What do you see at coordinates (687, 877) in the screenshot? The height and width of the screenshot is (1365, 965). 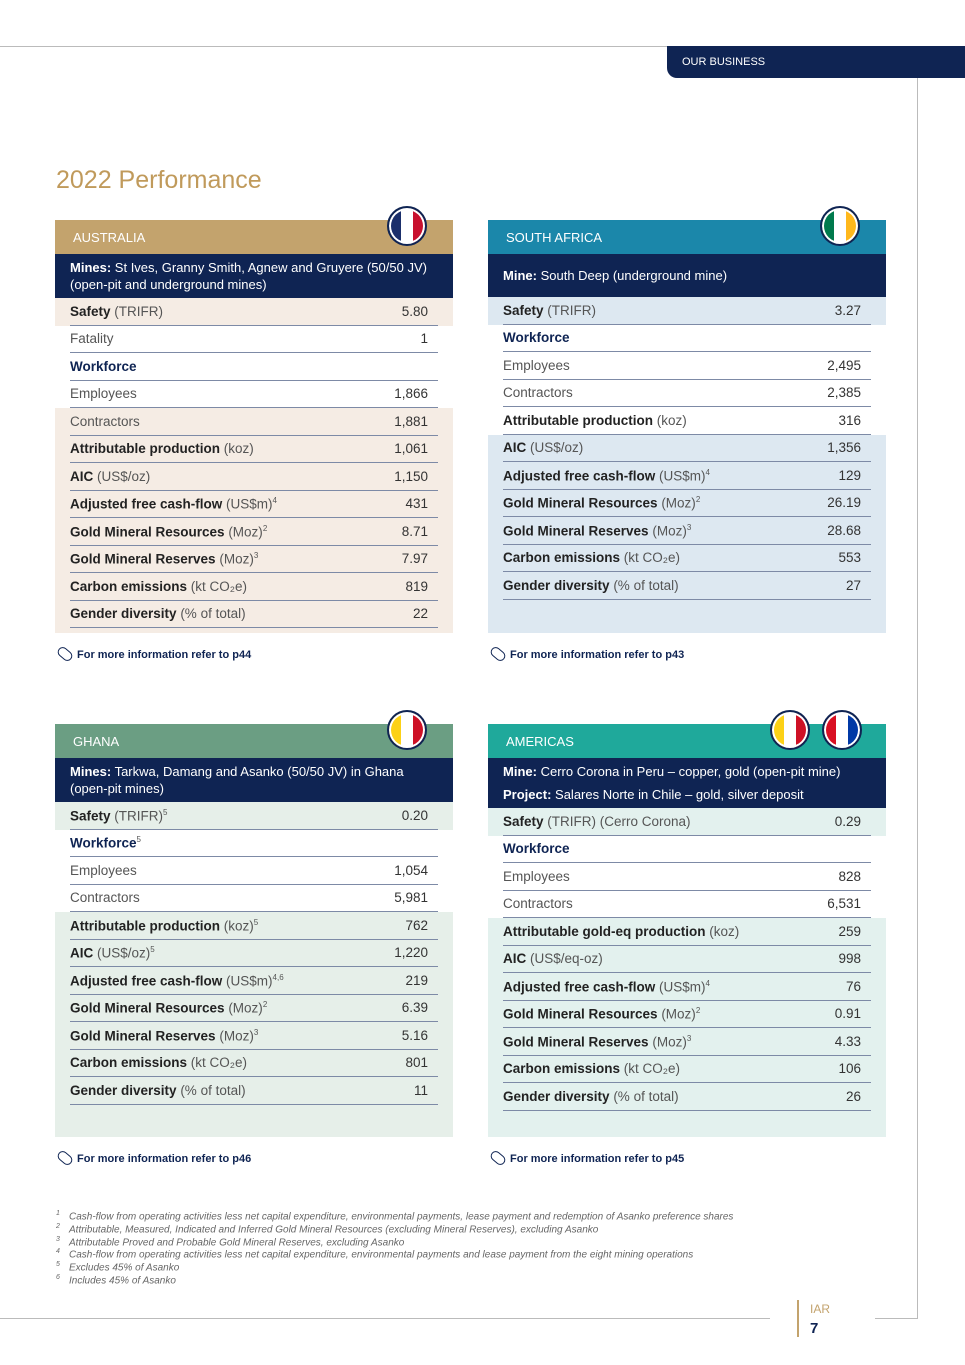 I see `table-row: Employees 828` at bounding box center [687, 877].